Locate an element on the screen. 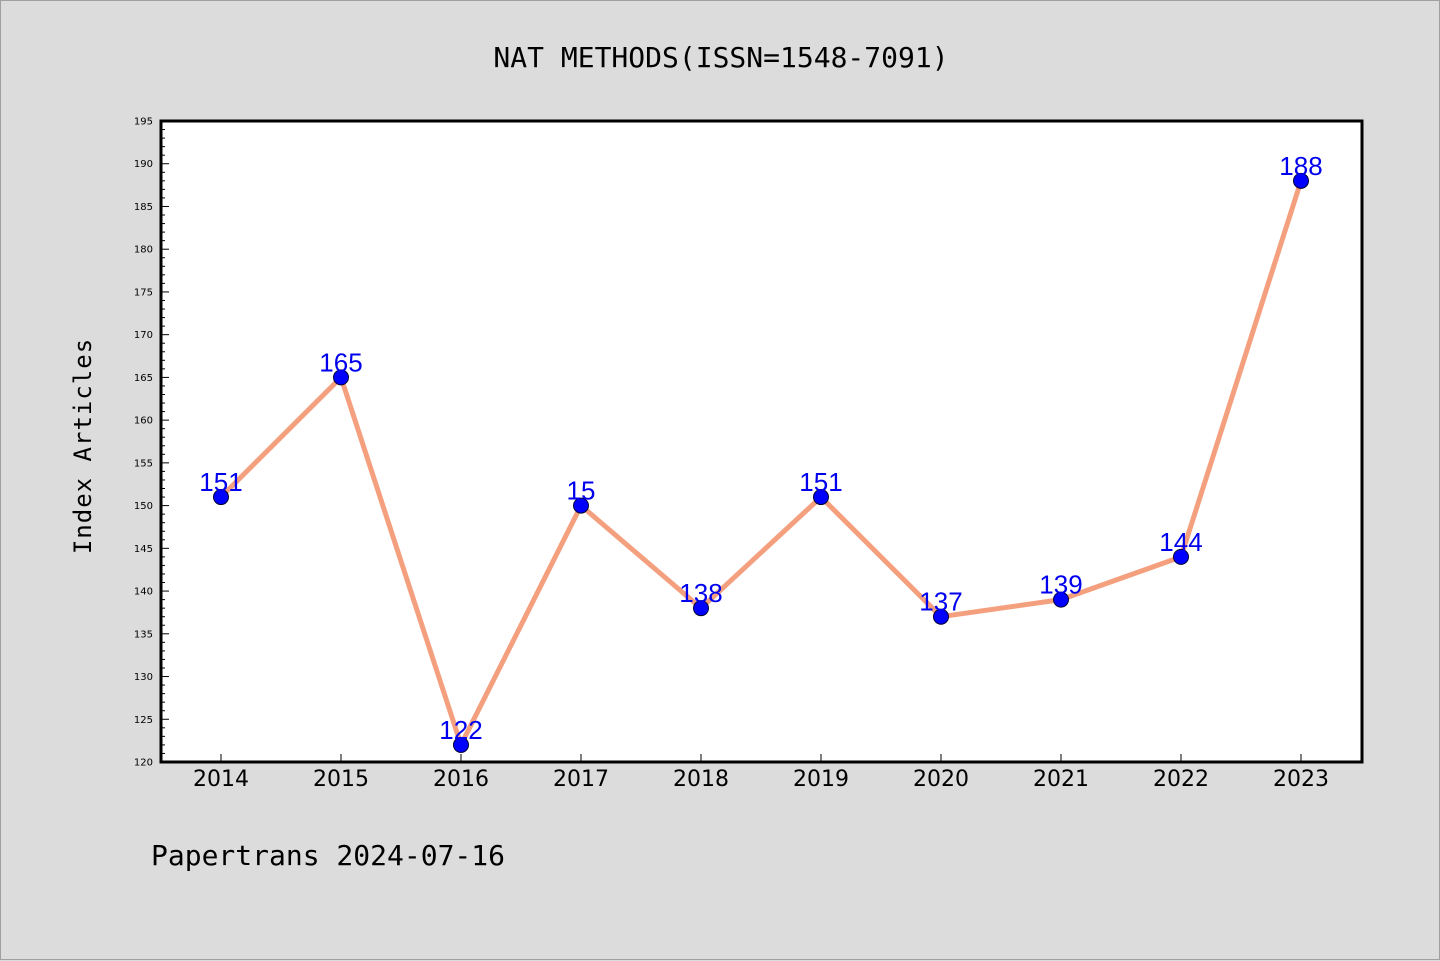 The height and width of the screenshot is (961, 1440). data-label: 144 is located at coordinates (1180, 542).